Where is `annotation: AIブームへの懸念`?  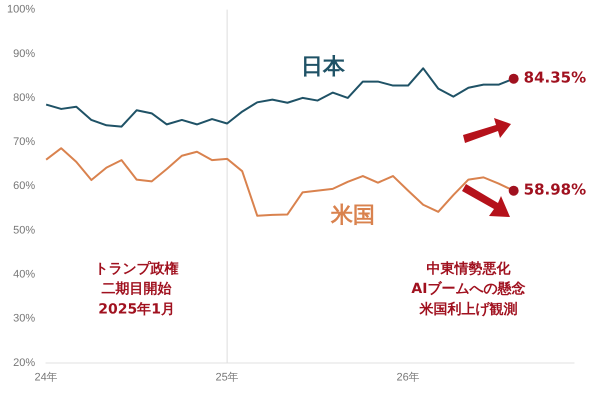
annotation: AIブームへの懸念 is located at coordinates (468, 289).